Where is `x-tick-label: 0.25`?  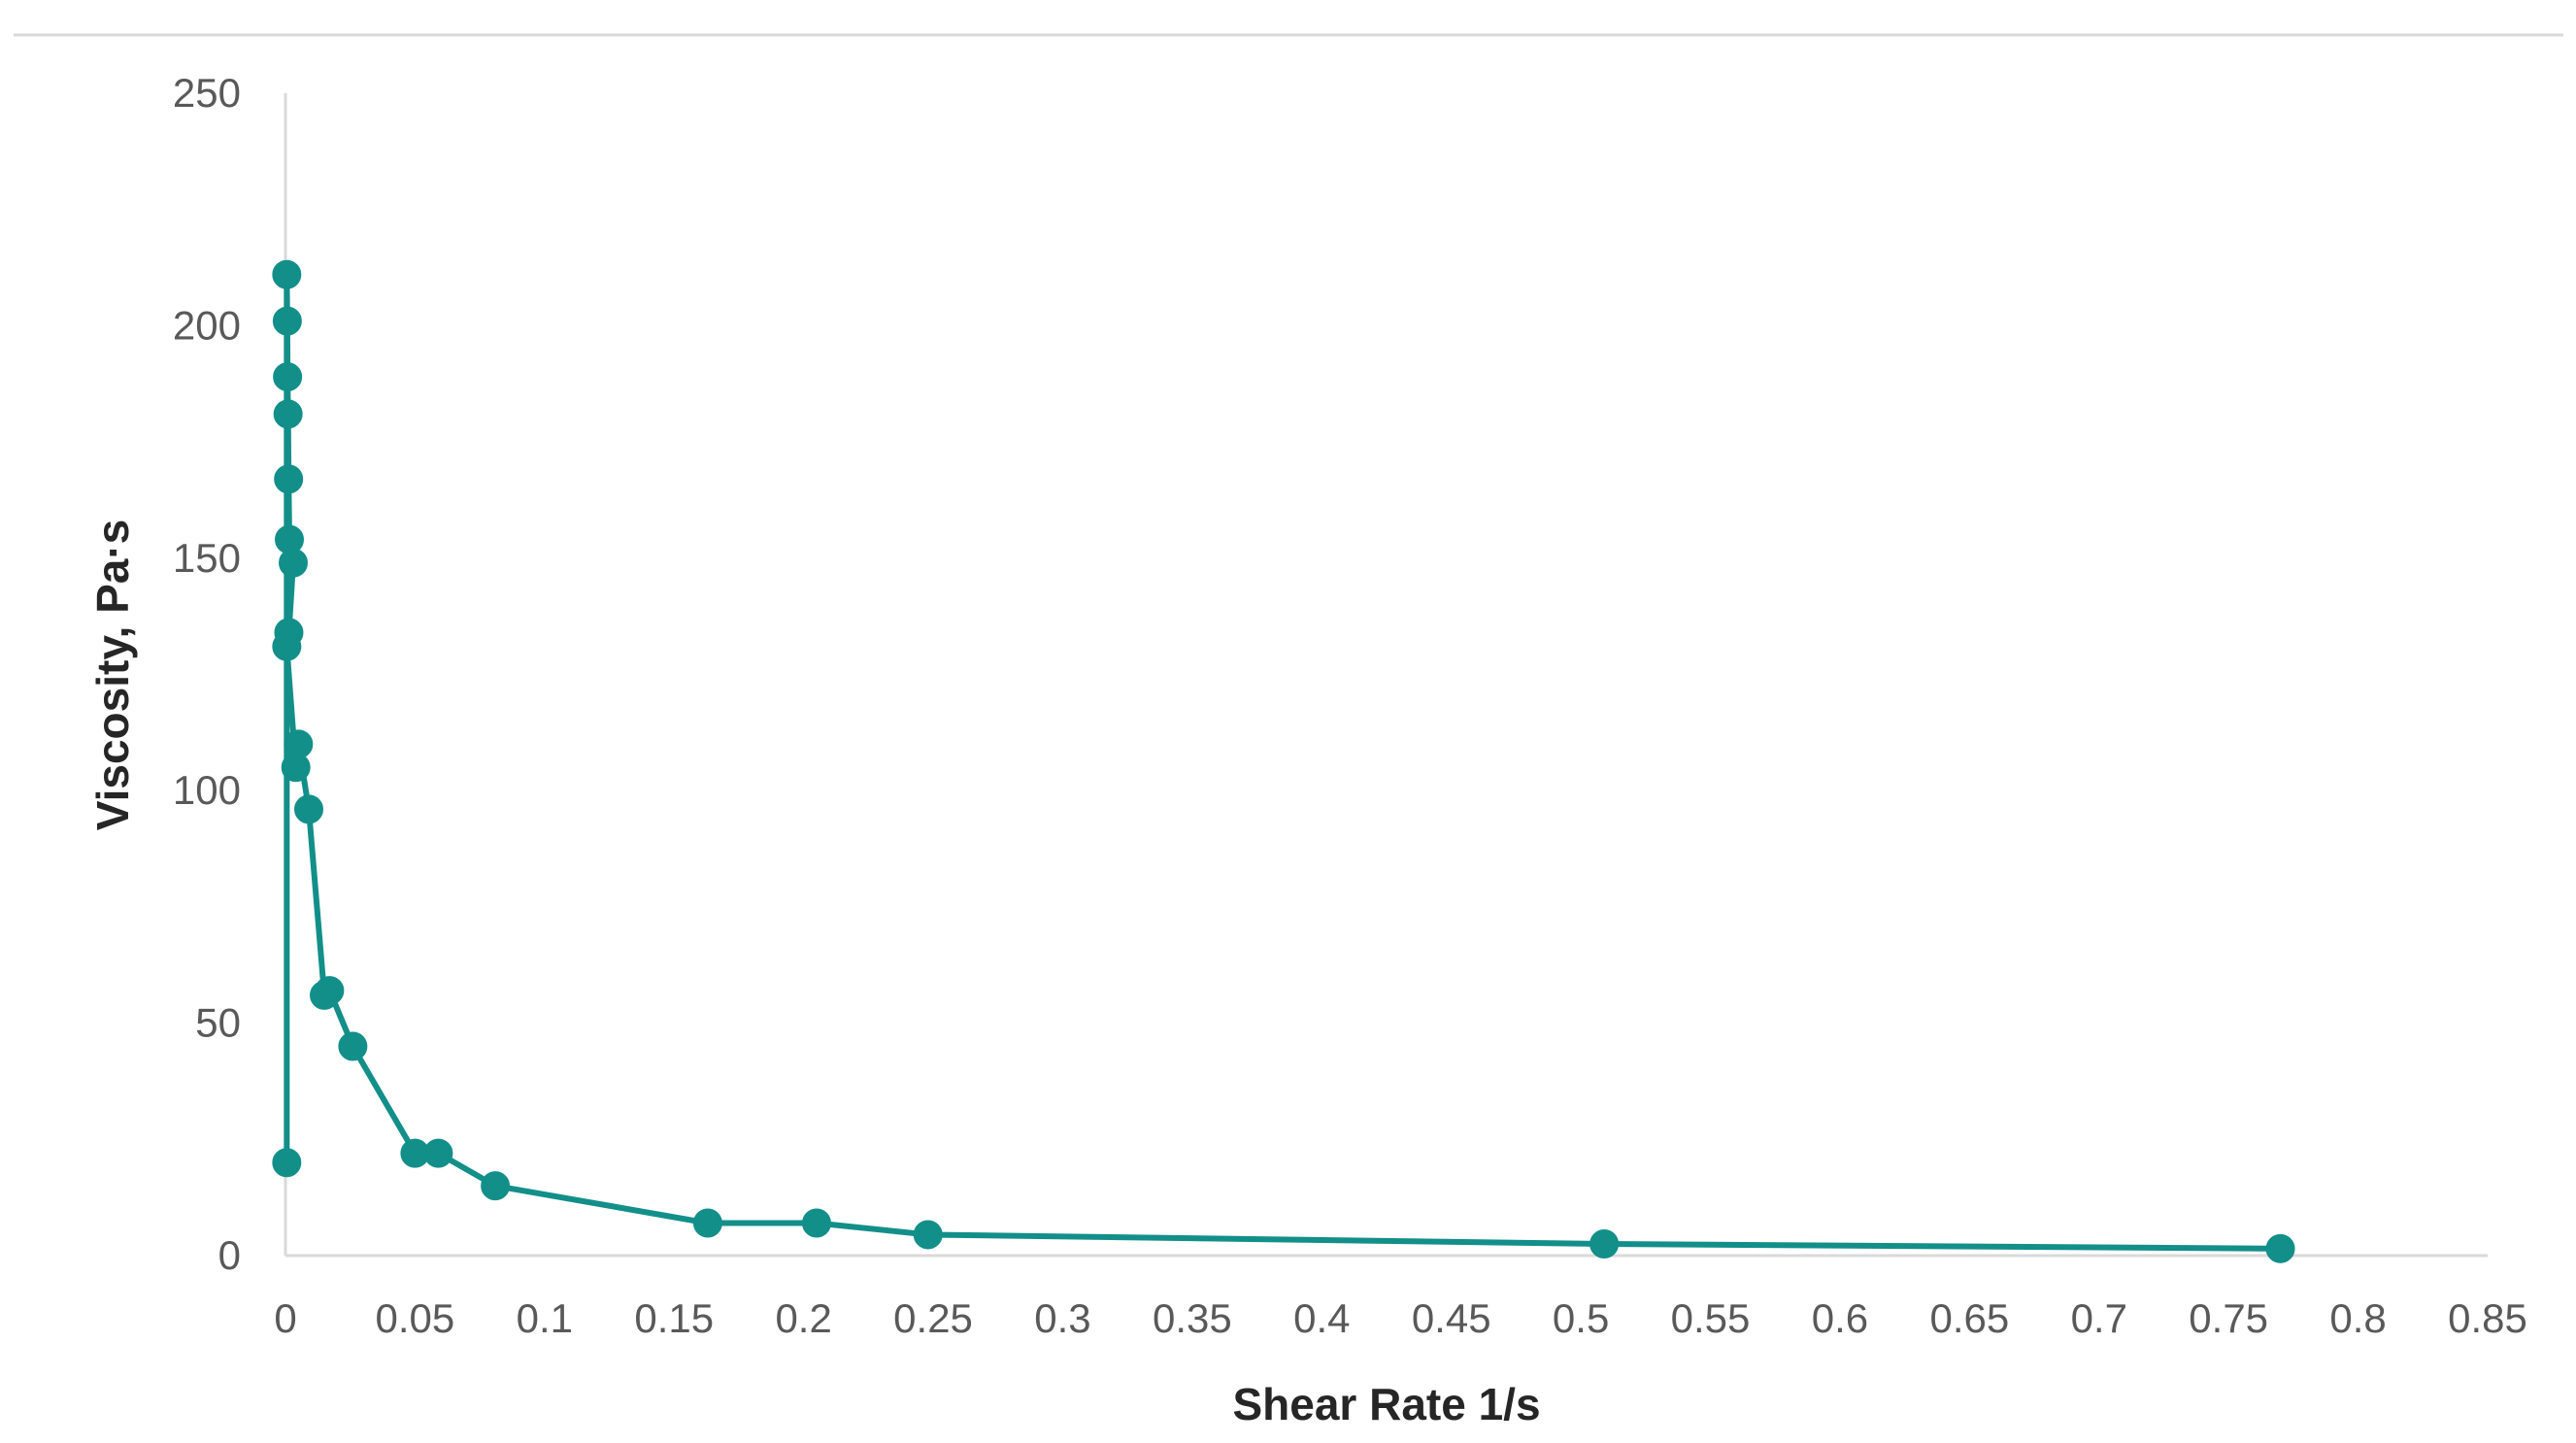 x-tick-label: 0.25 is located at coordinates (933, 1318).